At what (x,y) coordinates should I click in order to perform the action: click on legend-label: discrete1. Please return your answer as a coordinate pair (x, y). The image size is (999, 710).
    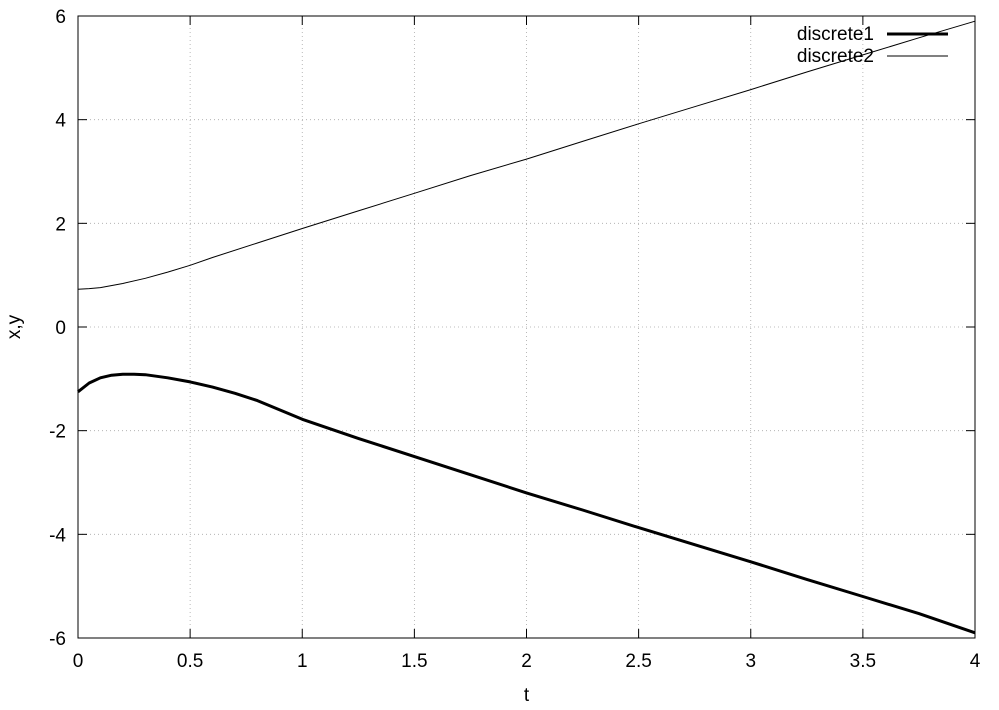
    Looking at the image, I should click on (835, 34).